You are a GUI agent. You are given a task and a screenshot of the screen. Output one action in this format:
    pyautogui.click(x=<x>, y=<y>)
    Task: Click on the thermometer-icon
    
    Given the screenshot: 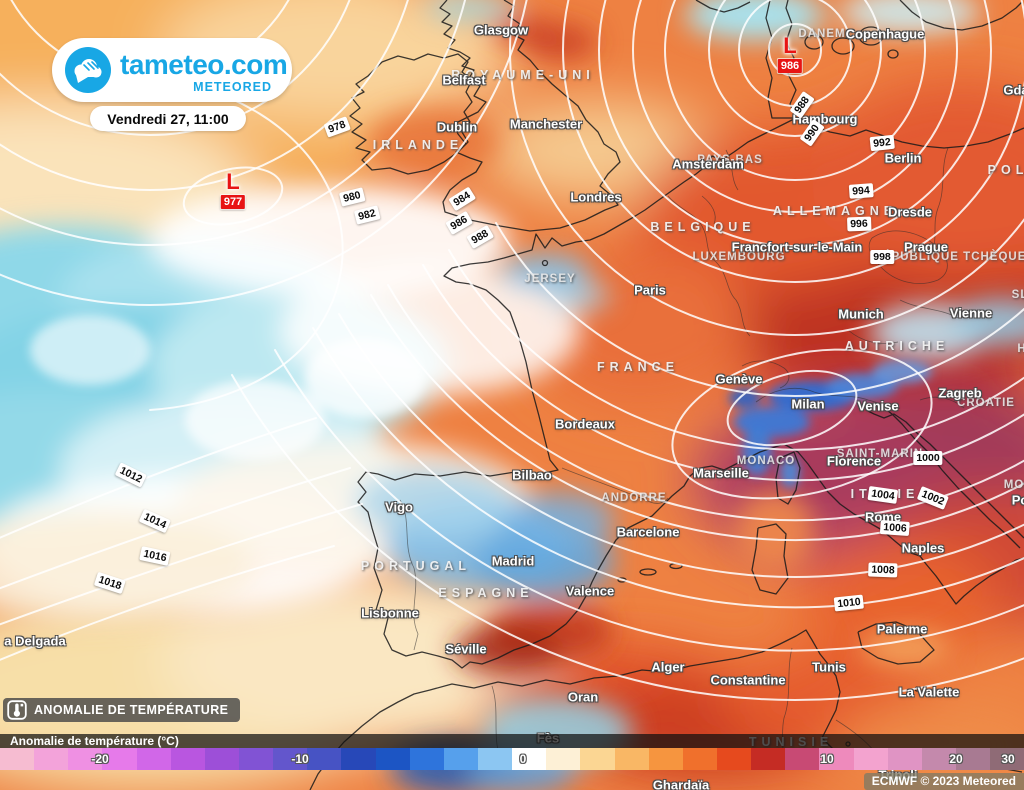 What is the action you would take?
    pyautogui.click(x=17, y=710)
    